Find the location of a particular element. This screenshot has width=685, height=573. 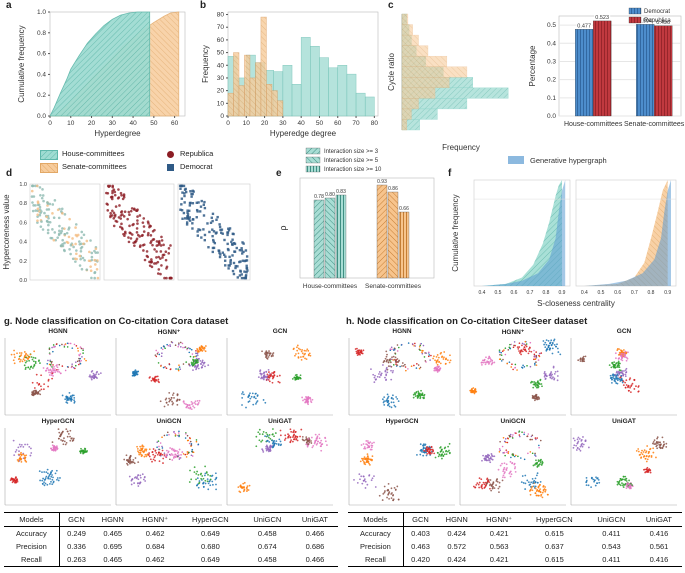

y-tick-label: 0.1 is located at coordinates (551, 98).